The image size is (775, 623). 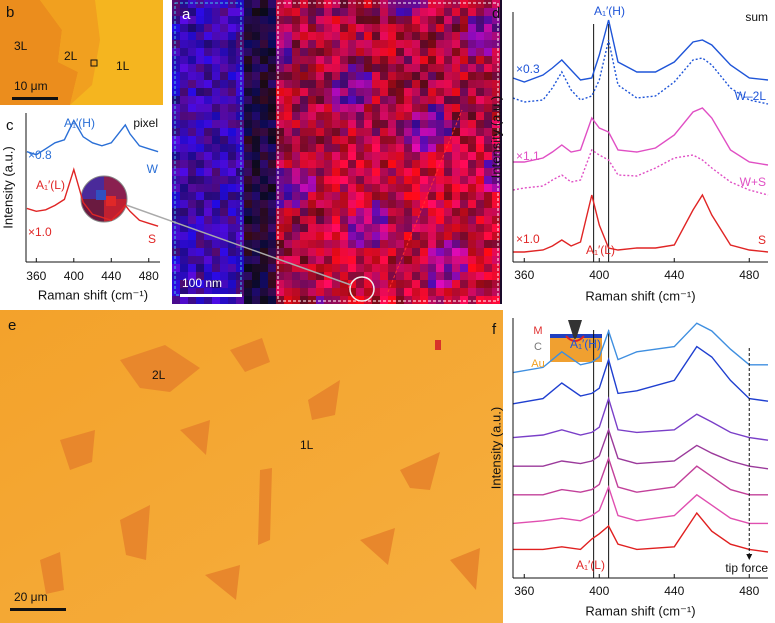 What do you see at coordinates (674, 275) in the screenshot?
I see `x-tick-label: 440` at bounding box center [674, 275].